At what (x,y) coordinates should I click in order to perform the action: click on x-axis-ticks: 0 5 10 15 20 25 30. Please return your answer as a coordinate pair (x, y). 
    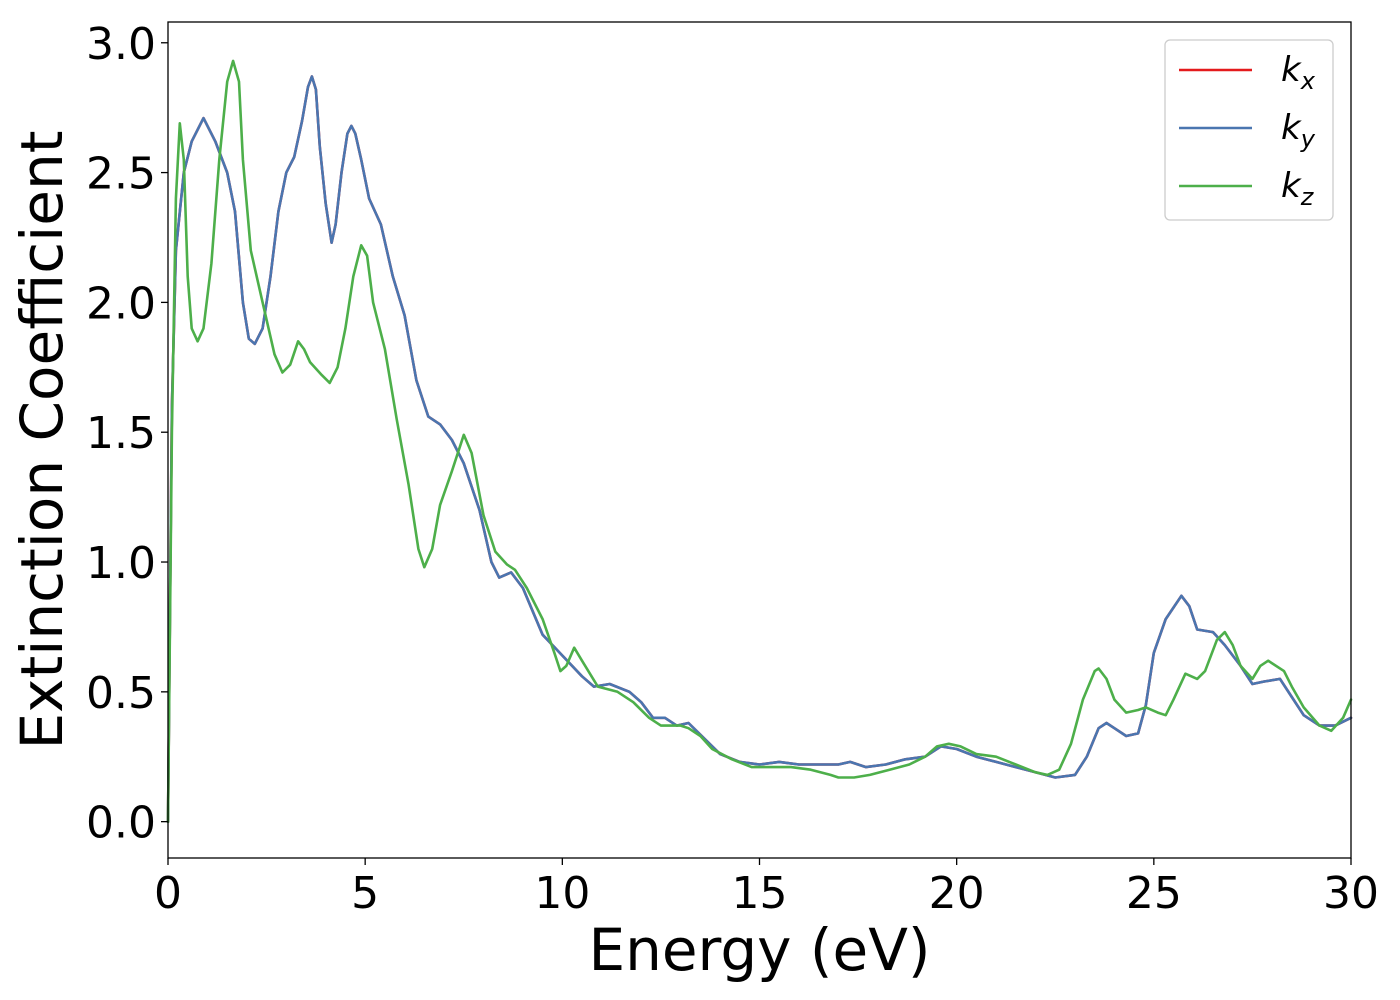
    Looking at the image, I should click on (766, 888).